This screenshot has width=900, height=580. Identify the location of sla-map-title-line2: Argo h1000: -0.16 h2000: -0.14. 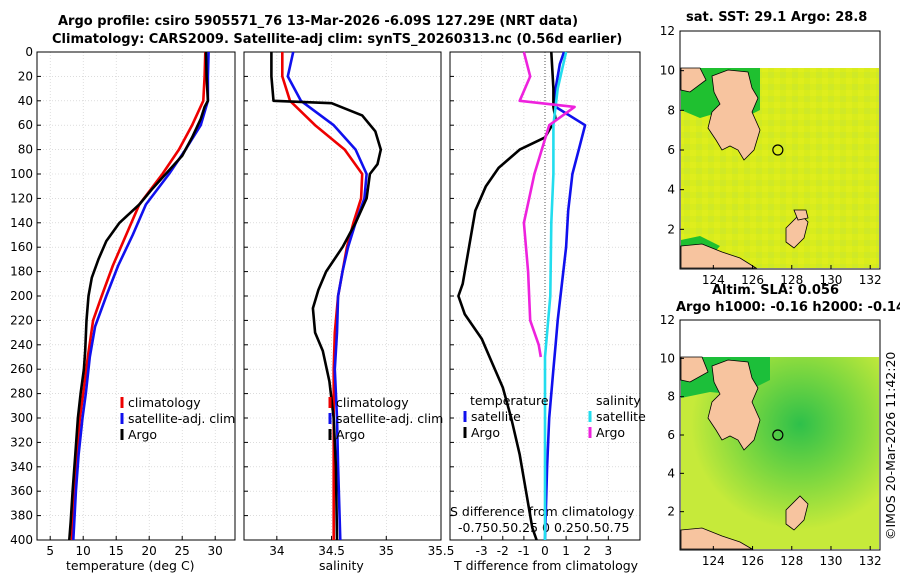
(788, 307).